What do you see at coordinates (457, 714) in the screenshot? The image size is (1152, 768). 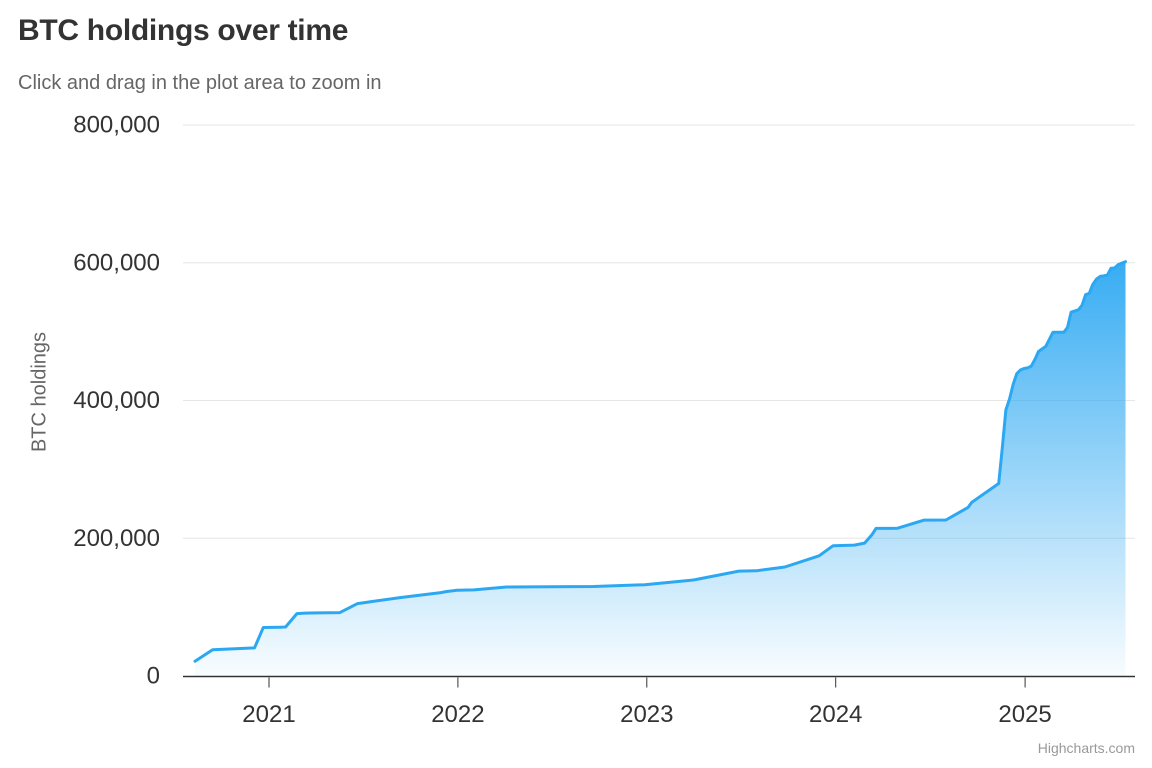 I see `x-axis-label: 2022` at bounding box center [457, 714].